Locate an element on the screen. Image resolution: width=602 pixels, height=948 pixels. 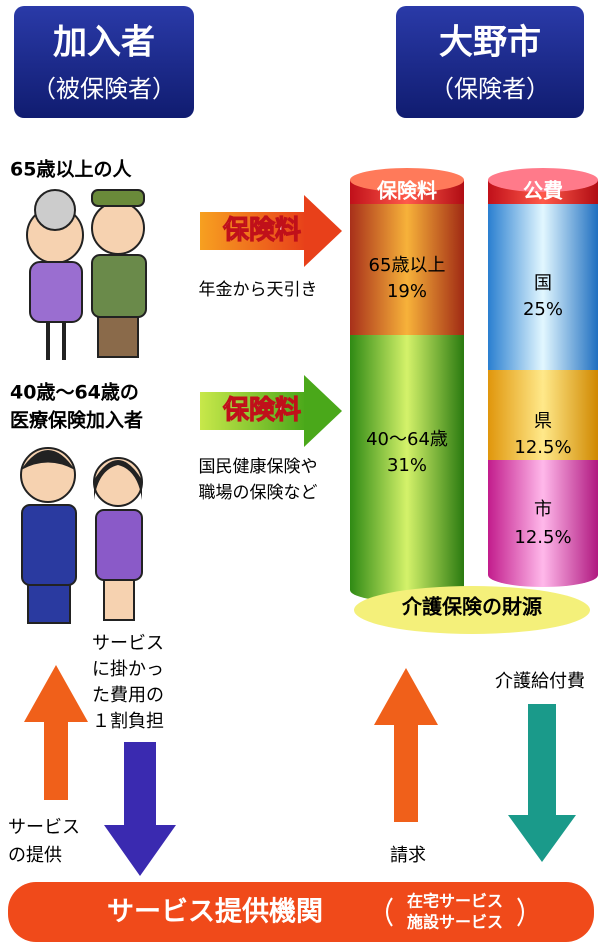
group-label: 65歳以上の人 is located at coordinates (71, 170).